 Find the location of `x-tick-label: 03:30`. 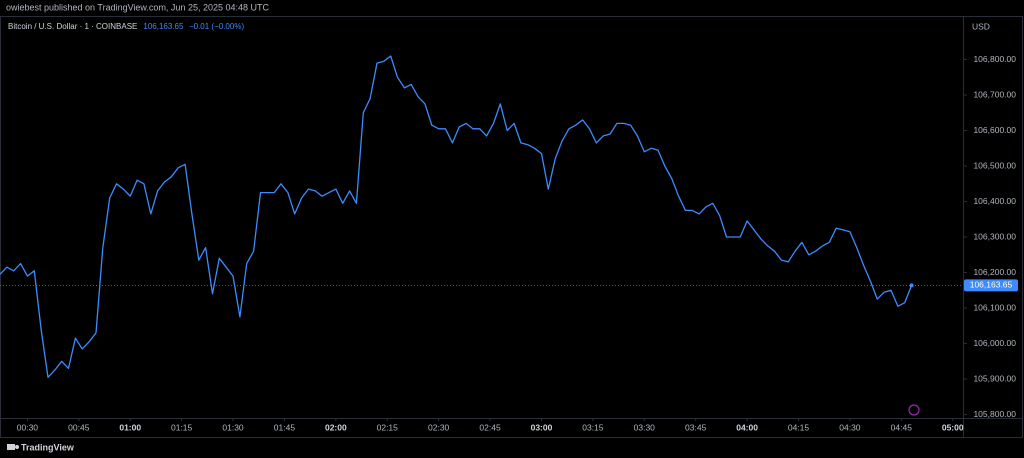

x-tick-label: 03:30 is located at coordinates (645, 427).